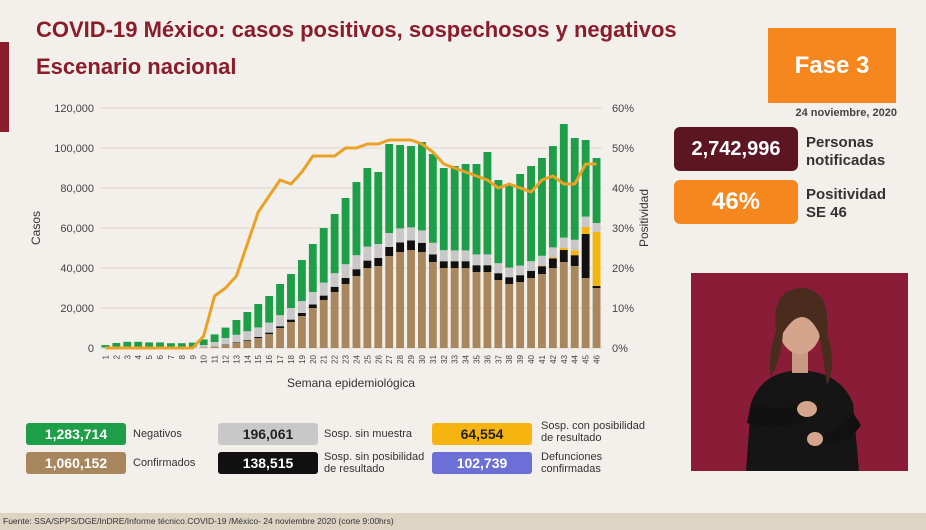 This screenshot has height=530, width=926. Describe the element at coordinates (77, 269) in the screenshot. I see `y-tick-label: 40,000` at that location.